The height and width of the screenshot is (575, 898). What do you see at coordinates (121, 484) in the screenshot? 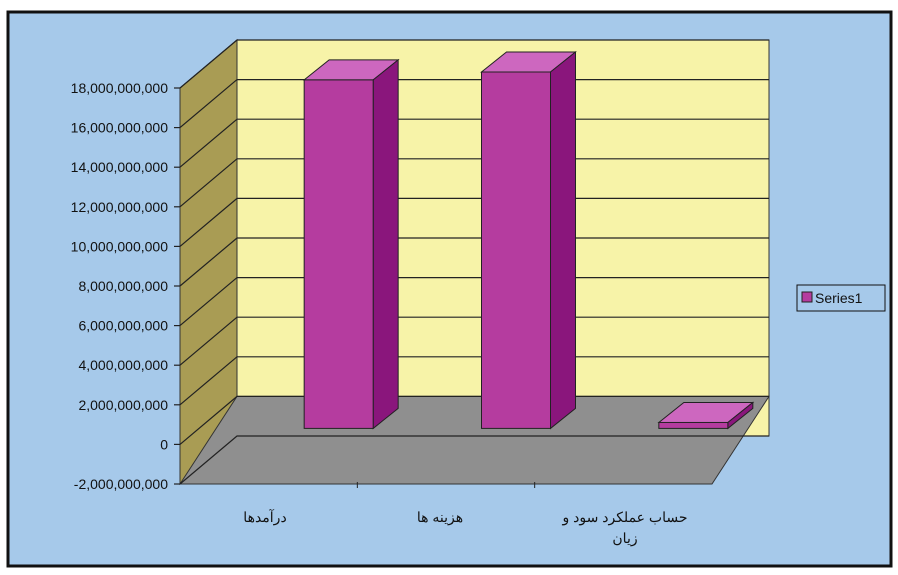
I see `y-tick-label: -2,000,000,000` at bounding box center [121, 484].